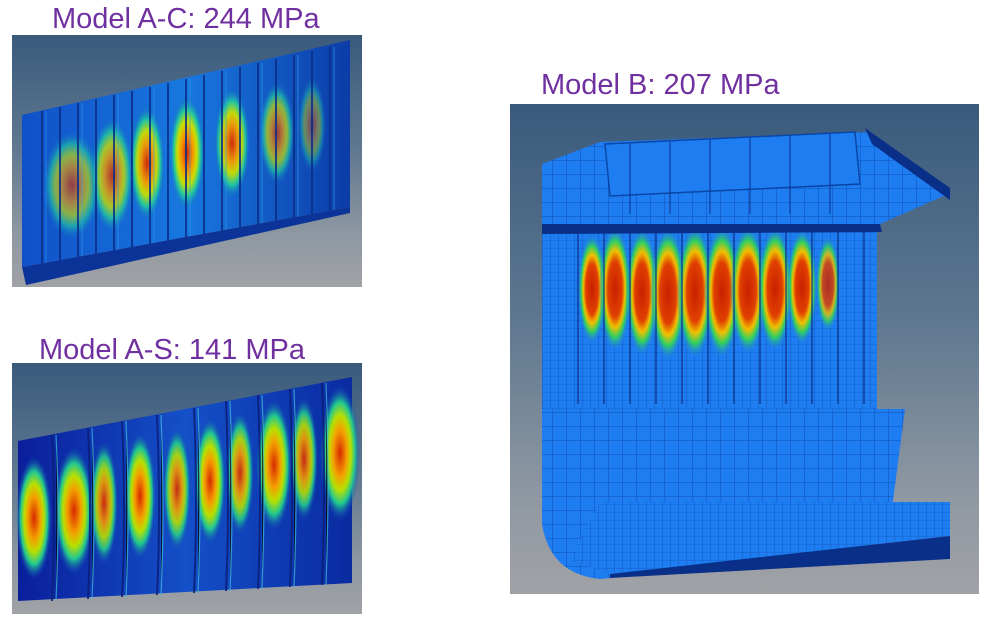 The width and height of the screenshot is (985, 623). I want to click on model-ac-mesh, so click(186, 162).